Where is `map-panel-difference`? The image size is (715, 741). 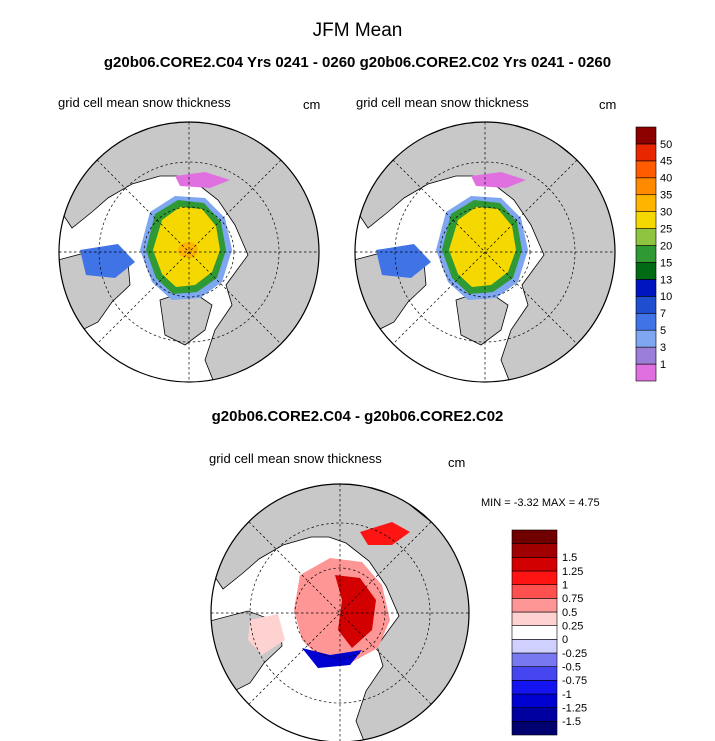 map-panel-difference is located at coordinates (340, 612).